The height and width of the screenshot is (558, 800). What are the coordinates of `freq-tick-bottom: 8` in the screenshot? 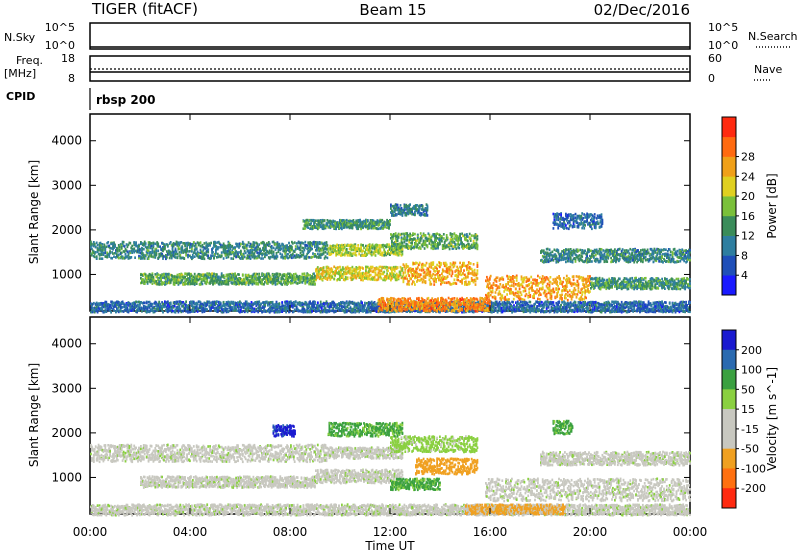 It's located at (71, 78).